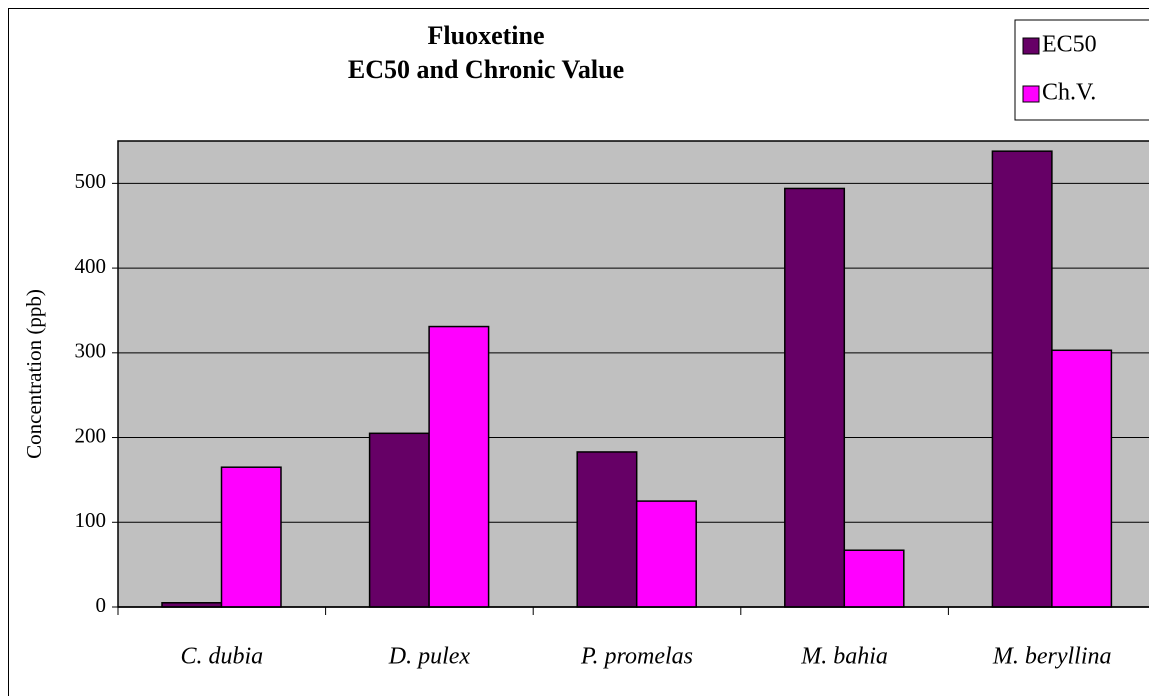 The image size is (1149, 696). What do you see at coordinates (101, 605) in the screenshot?
I see `y-tick-label: 0` at bounding box center [101, 605].